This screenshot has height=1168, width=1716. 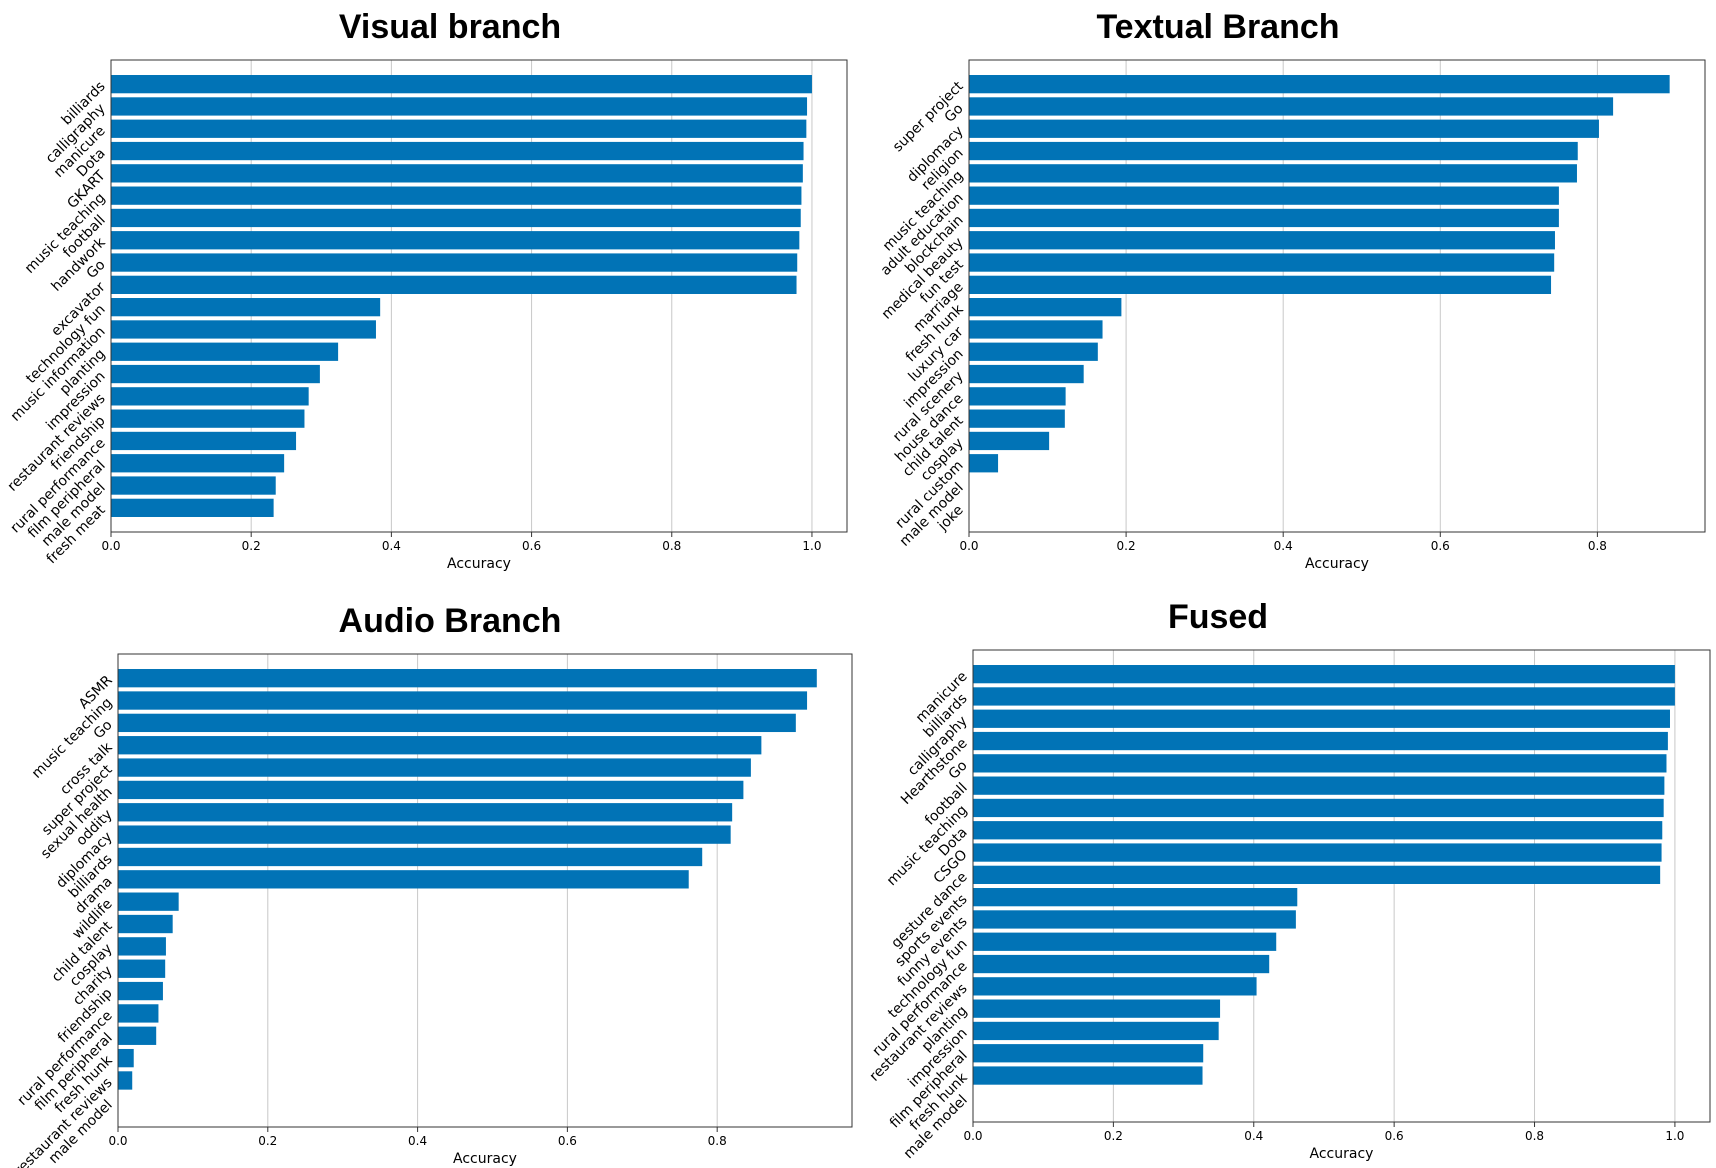 I want to click on x-tick-label: 1.0, so click(x=1674, y=1136).